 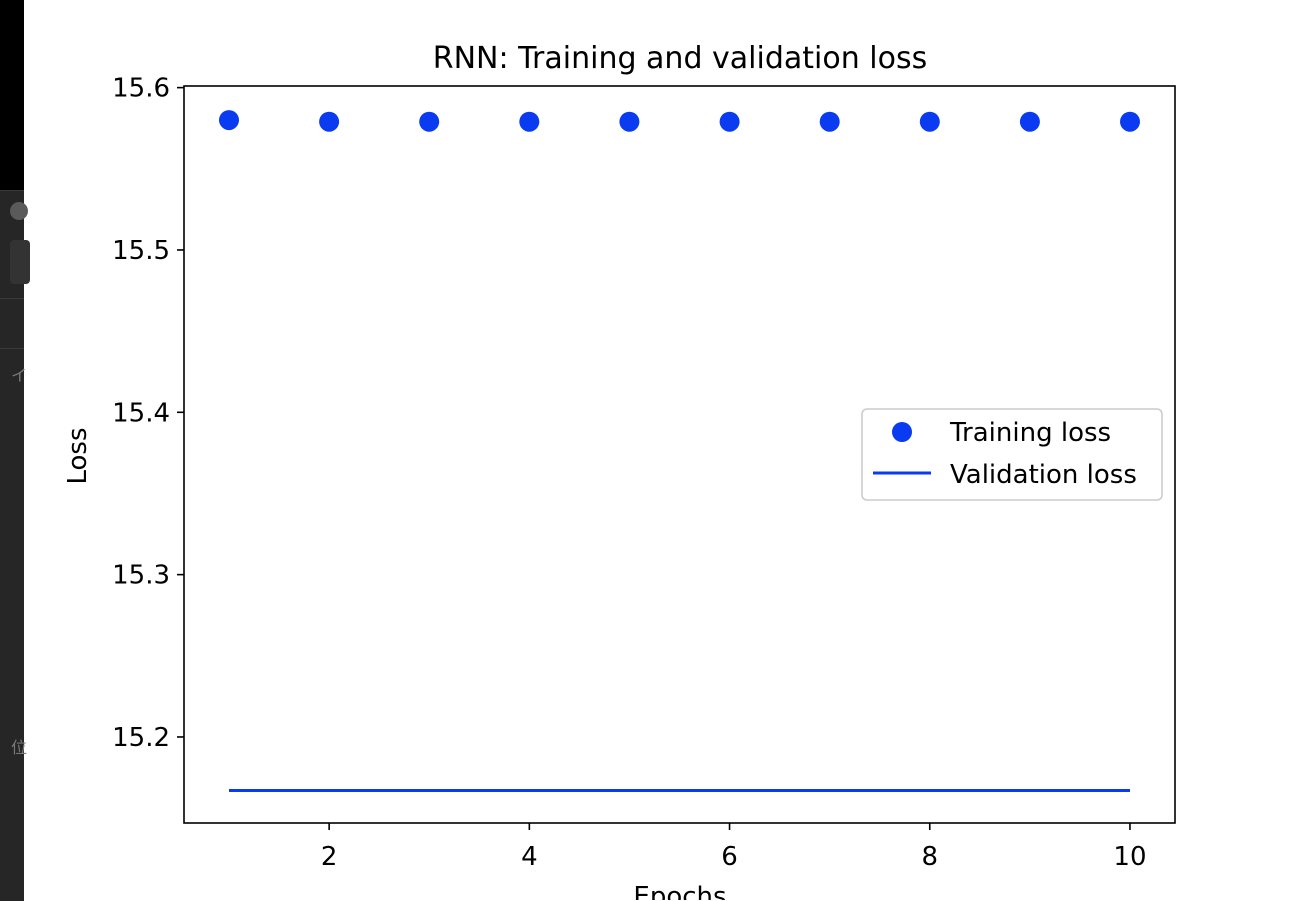 I want to click on x-tick-label: 4, so click(x=529, y=857).